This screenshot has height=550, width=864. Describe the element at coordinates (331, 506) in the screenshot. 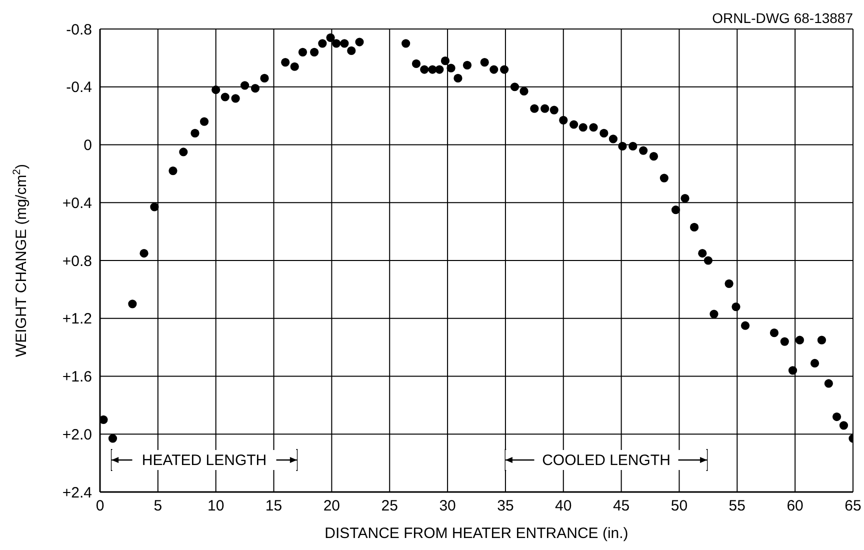

I see `x-tick-label: 20` at that location.